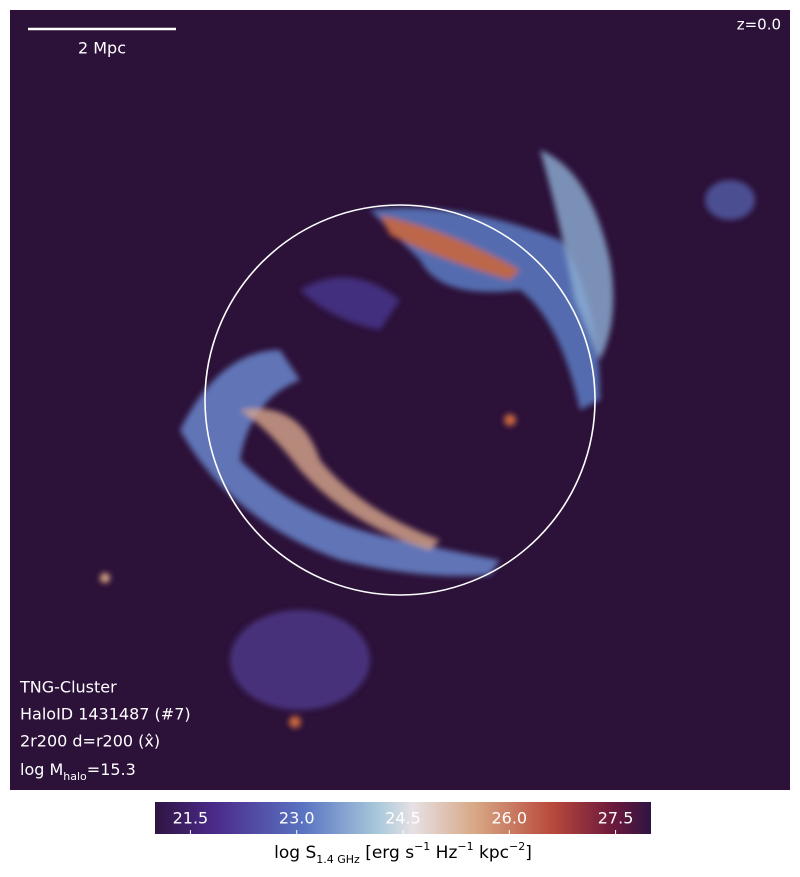 The height and width of the screenshot is (877, 800). Describe the element at coordinates (509, 818) in the screenshot. I see `colorbar-tick-label: 26.0` at that location.